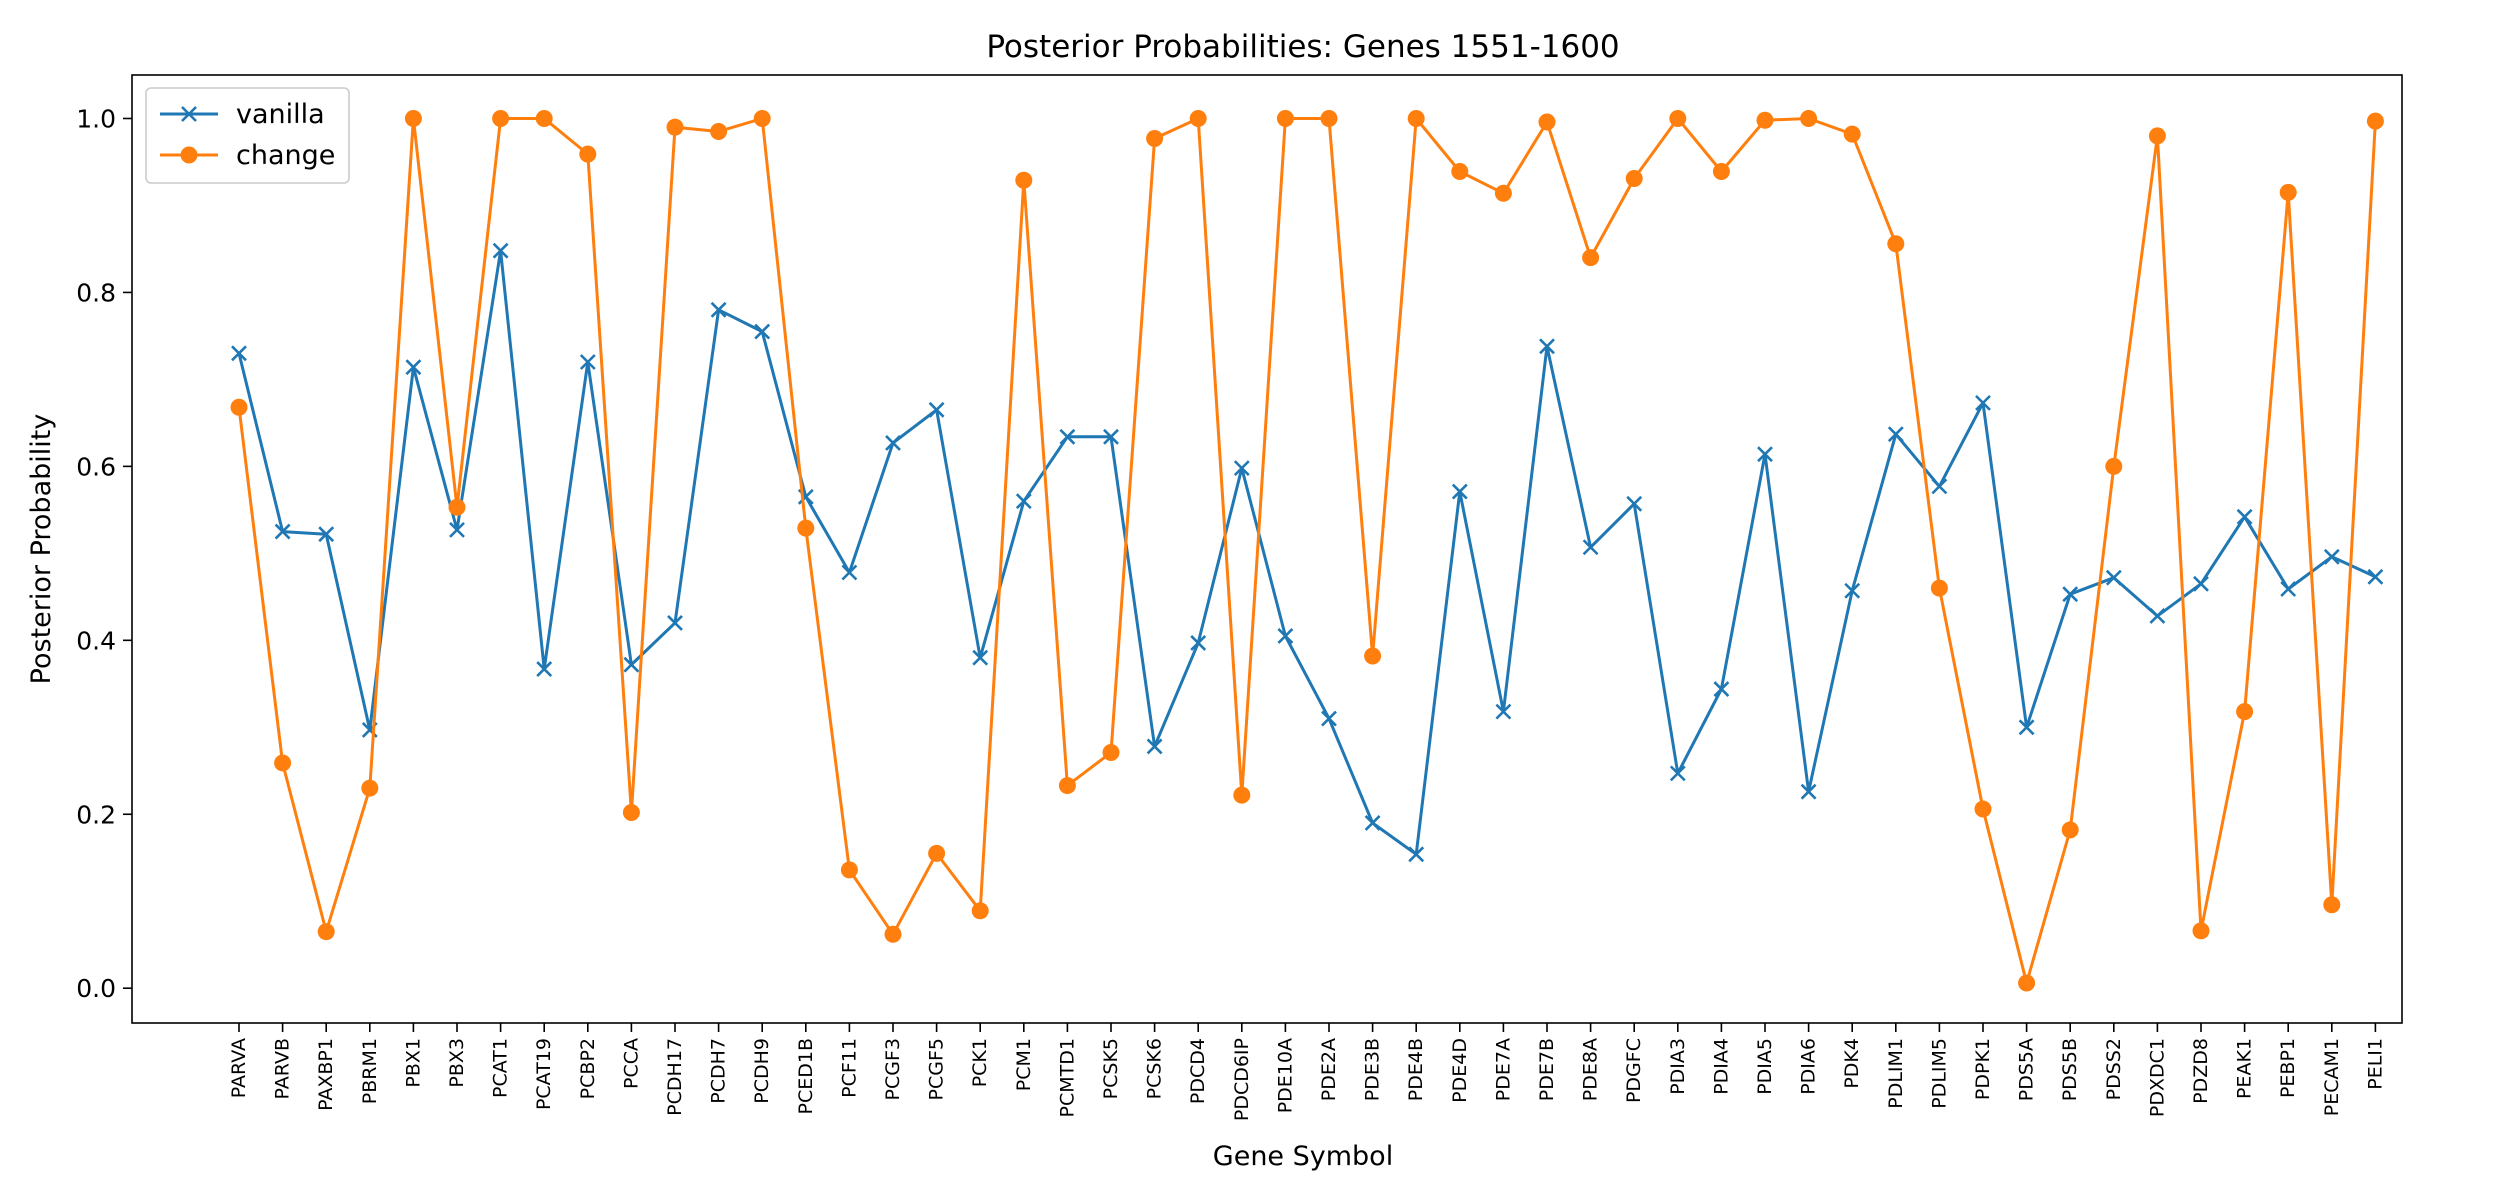 Image resolution: width=2500 pixels, height=1200 pixels. Describe the element at coordinates (1983, 1069) in the screenshot. I see `x-tick-label: PDPK1` at that location.